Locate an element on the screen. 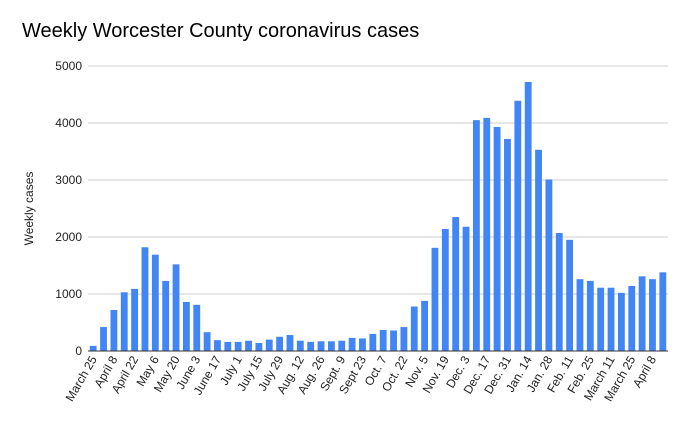 Image resolution: width=690 pixels, height=427 pixels. y-tick-label: 5000 is located at coordinates (68, 66).